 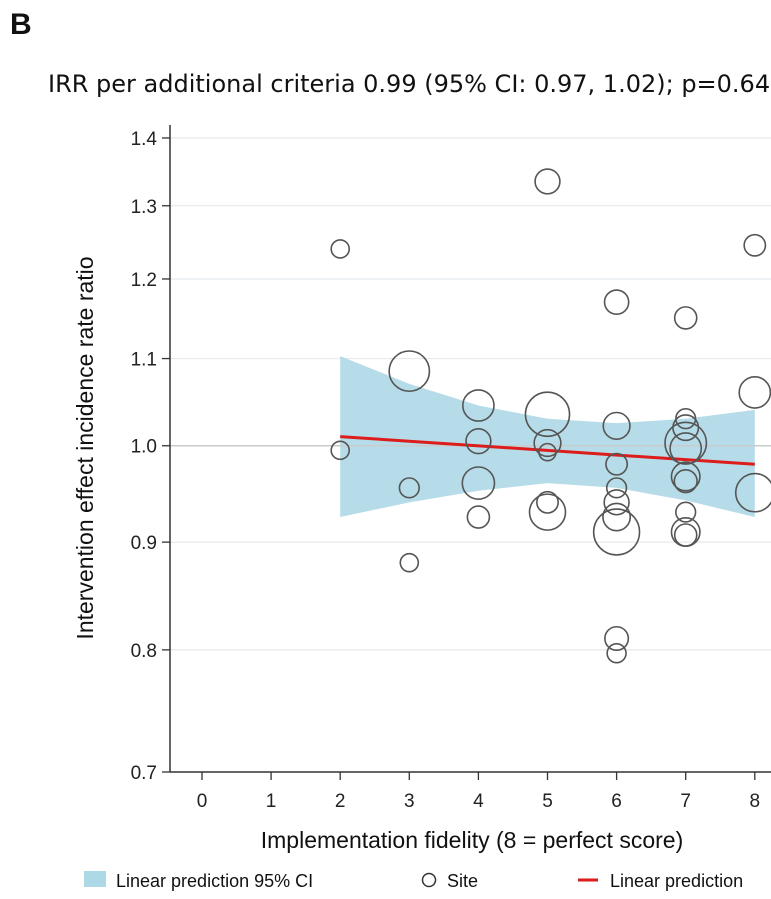 I want to click on x-tick-label: 7, so click(x=685, y=801).